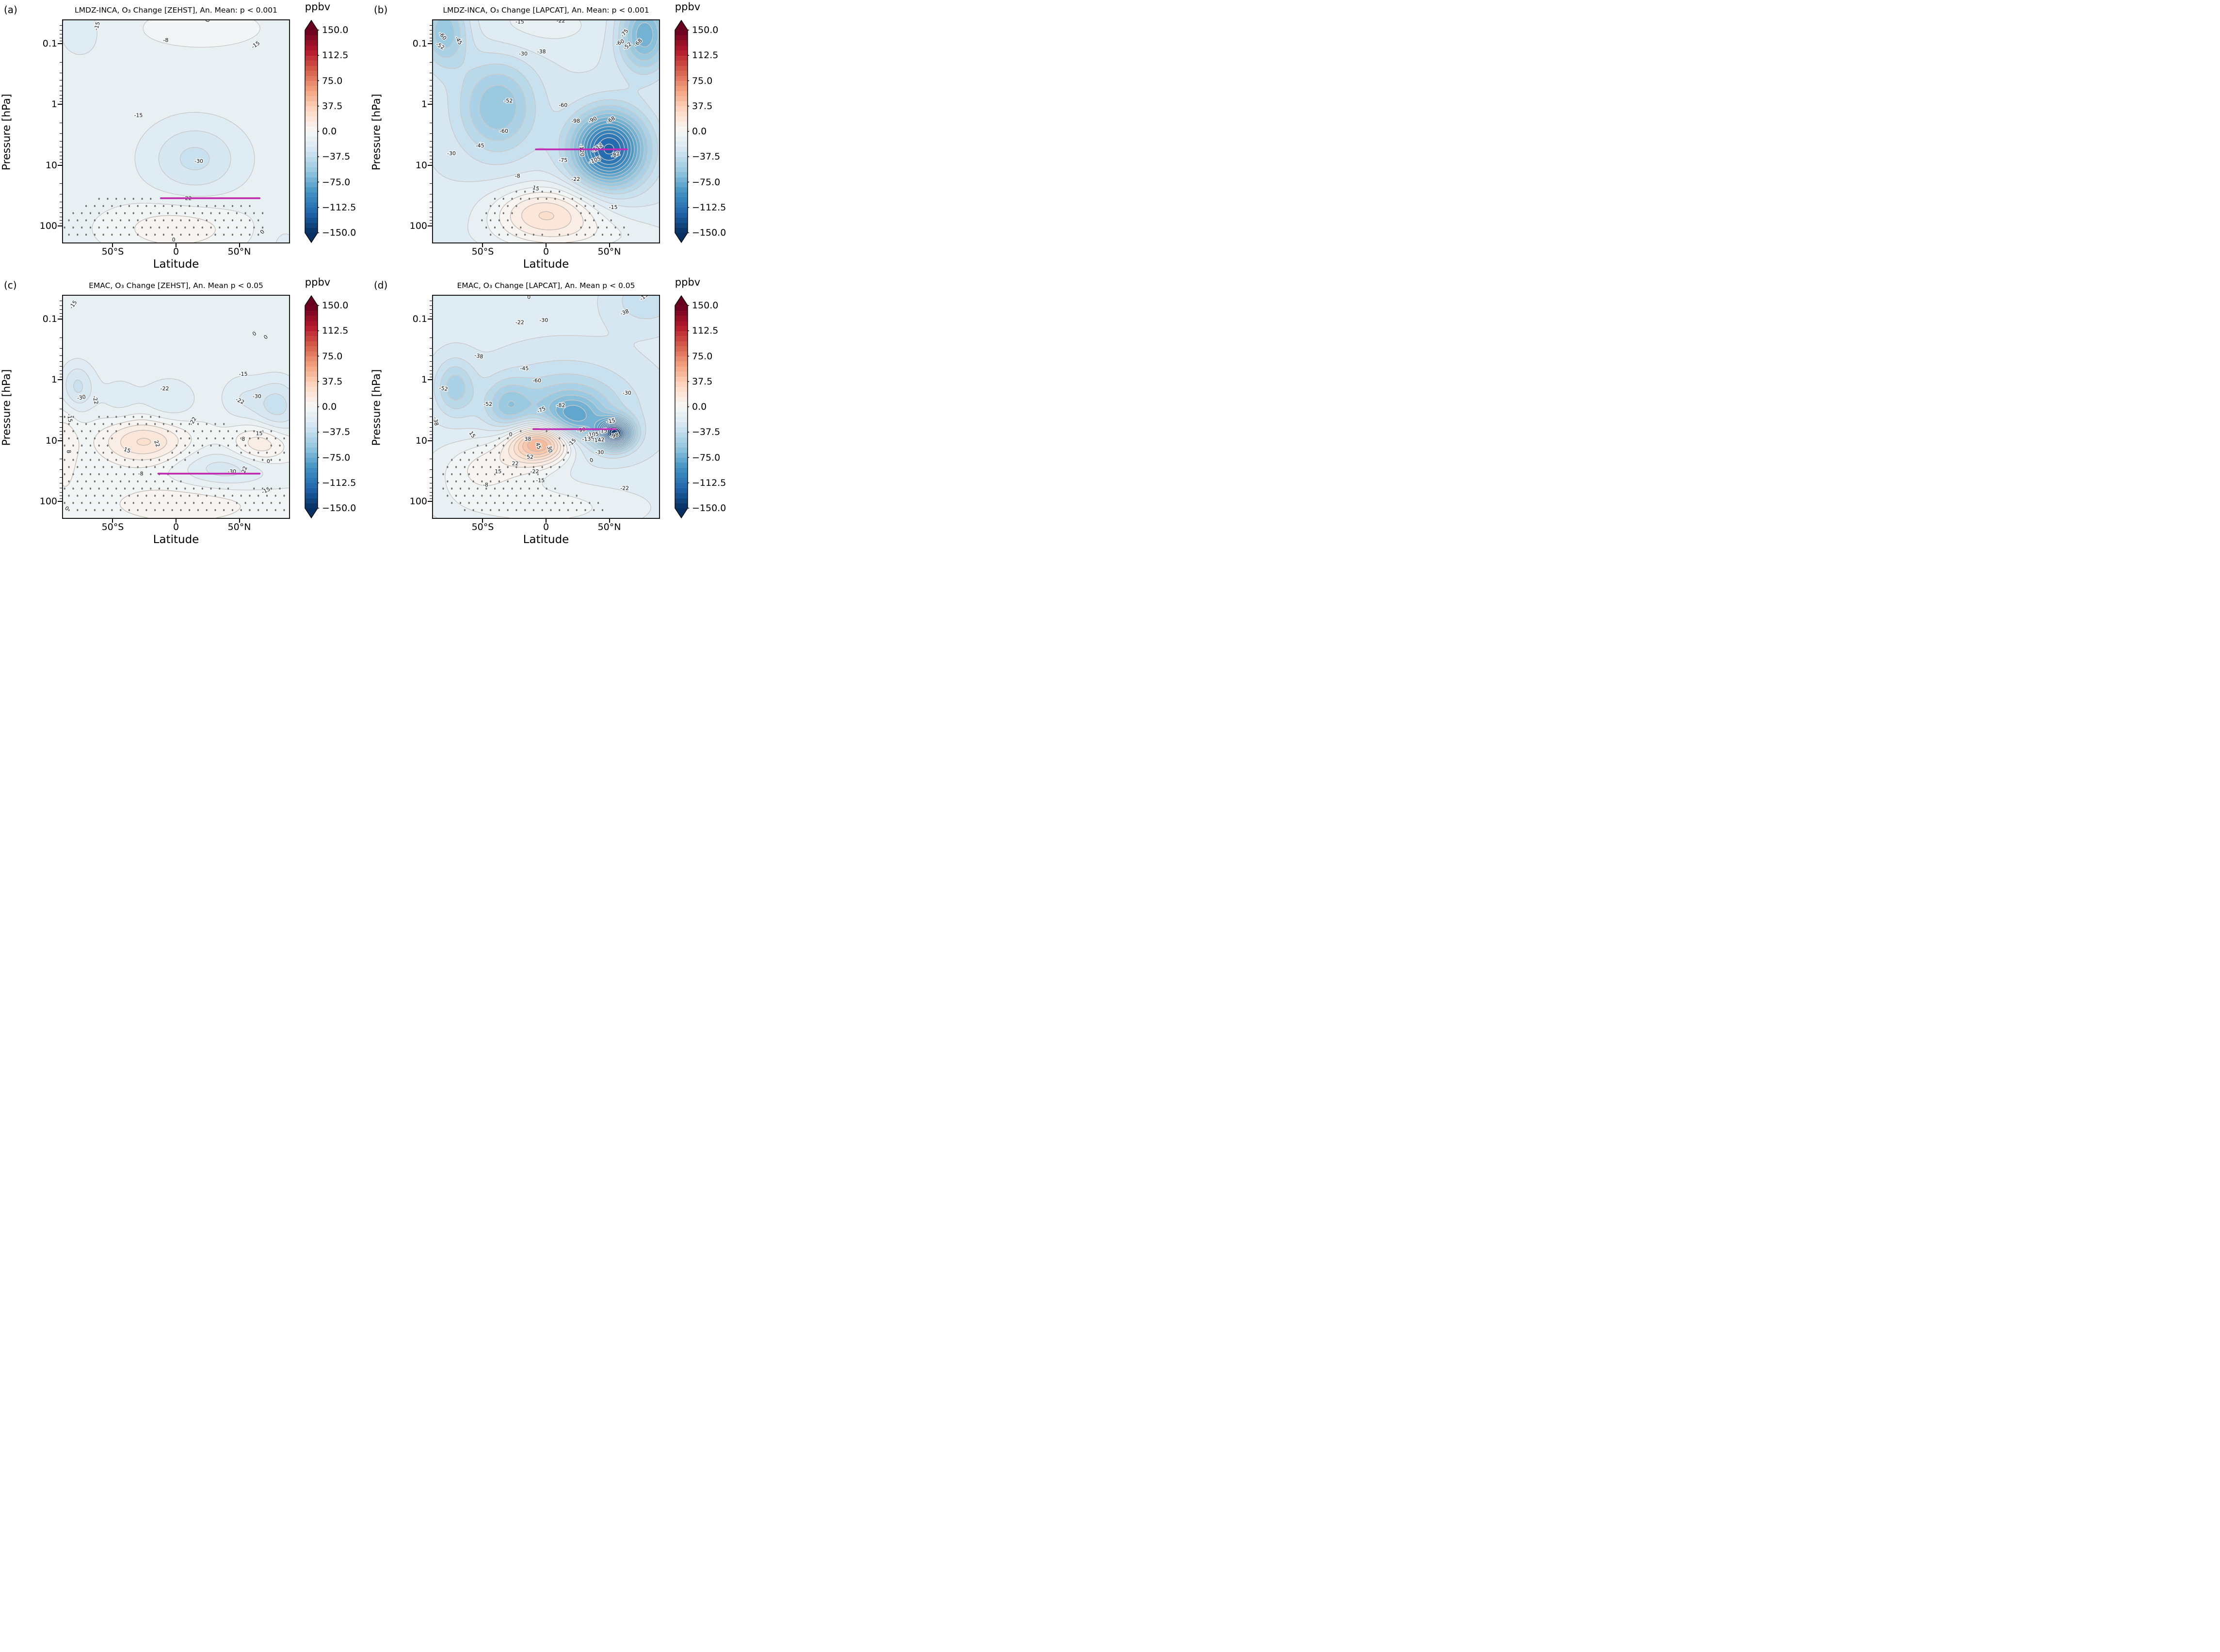  Describe the element at coordinates (381, 10) in the screenshot. I see `panel-letter: (b)` at that location.